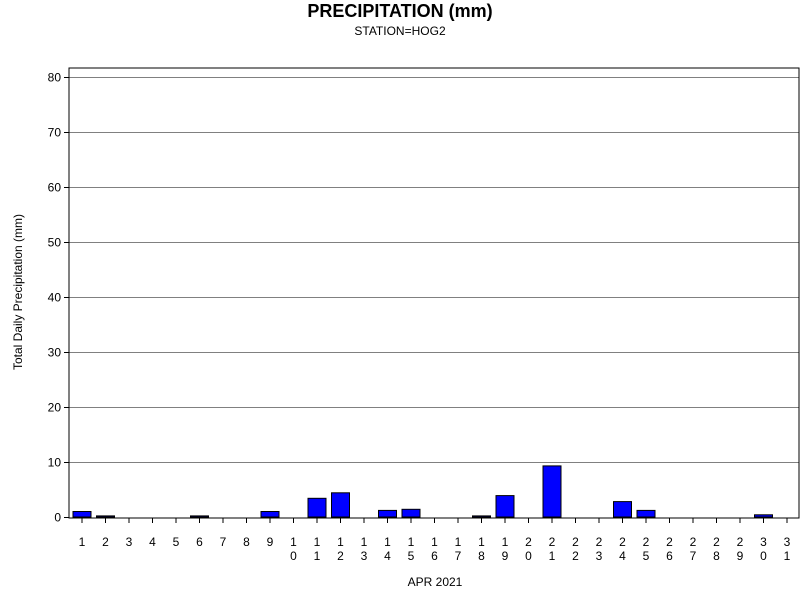 The height and width of the screenshot is (600, 800). Describe the element at coordinates (55, 243) in the screenshot. I see `y-tick-label: 50` at that location.